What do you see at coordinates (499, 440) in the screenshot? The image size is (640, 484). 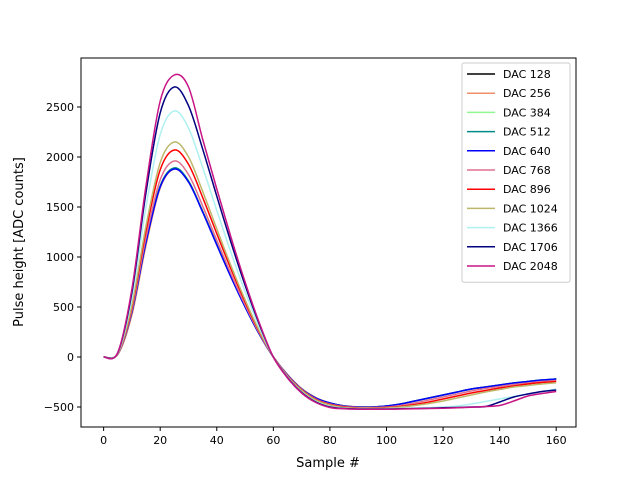 I see `x-tick-label: 140` at bounding box center [499, 440].